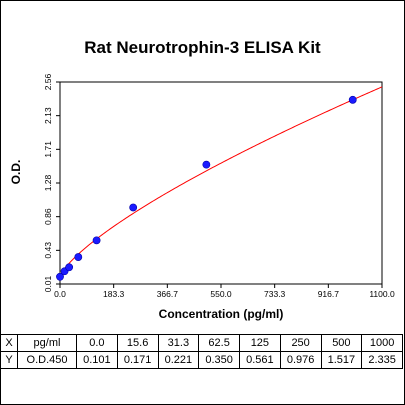 Image resolution: width=405 pixels, height=405 pixels. Describe the element at coordinates (382, 360) in the screenshot. I see `table-value-cell: 2.335` at that location.